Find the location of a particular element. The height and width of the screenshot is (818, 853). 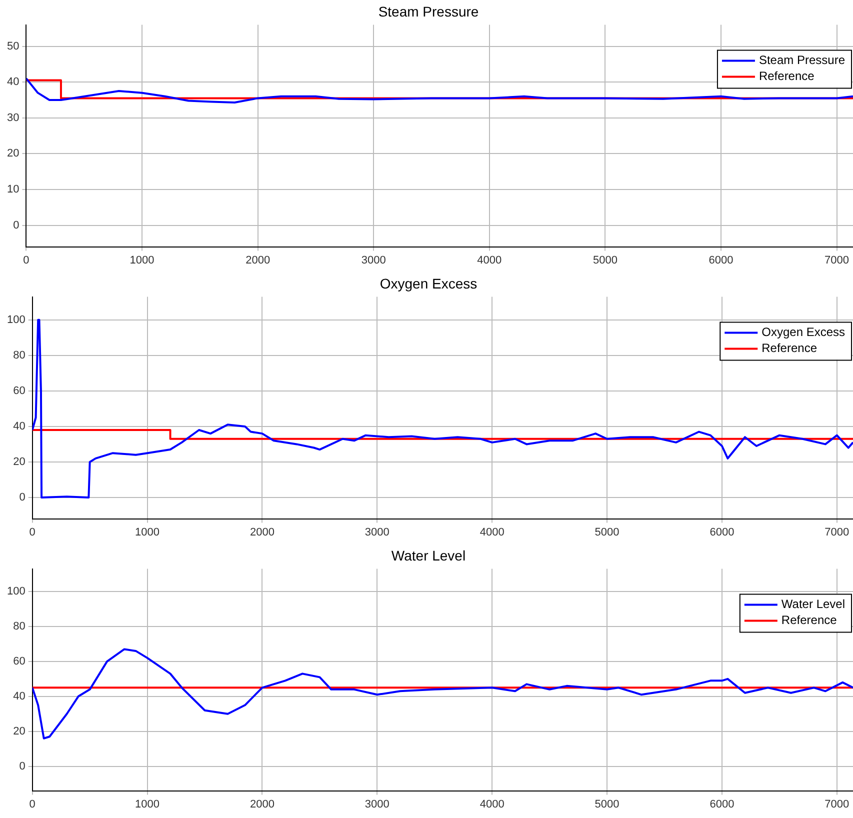

legend-label: Water Level is located at coordinates (813, 604).